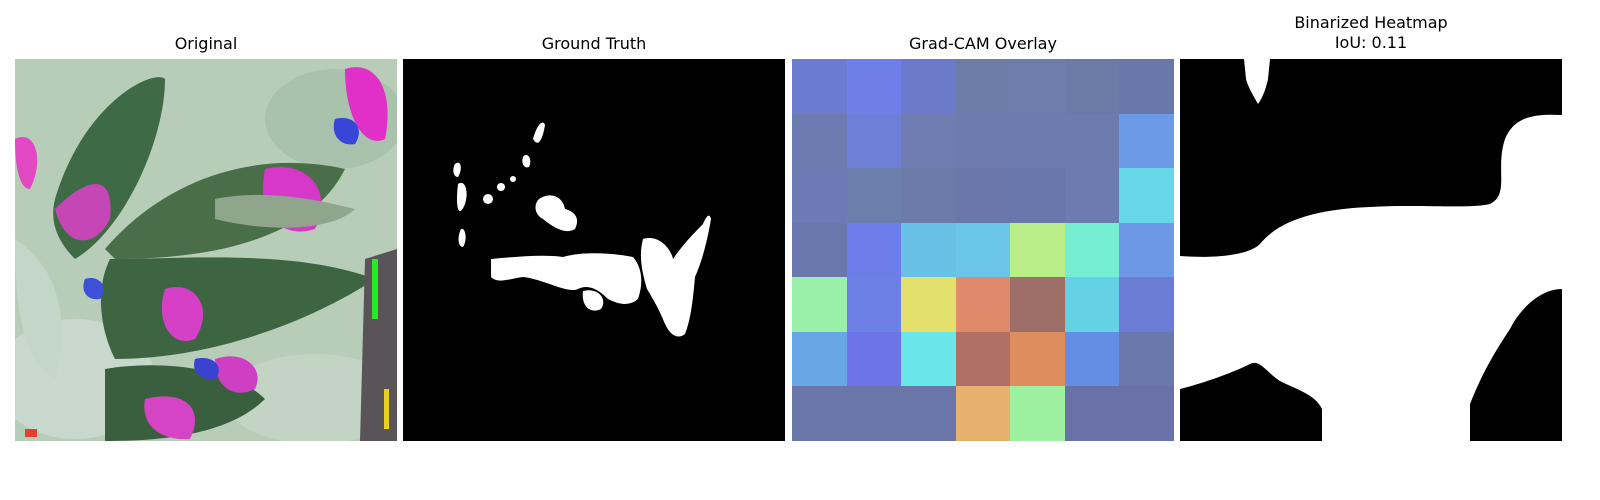  Describe the element at coordinates (206, 43) in the screenshot. I see `original-title: Original` at that location.